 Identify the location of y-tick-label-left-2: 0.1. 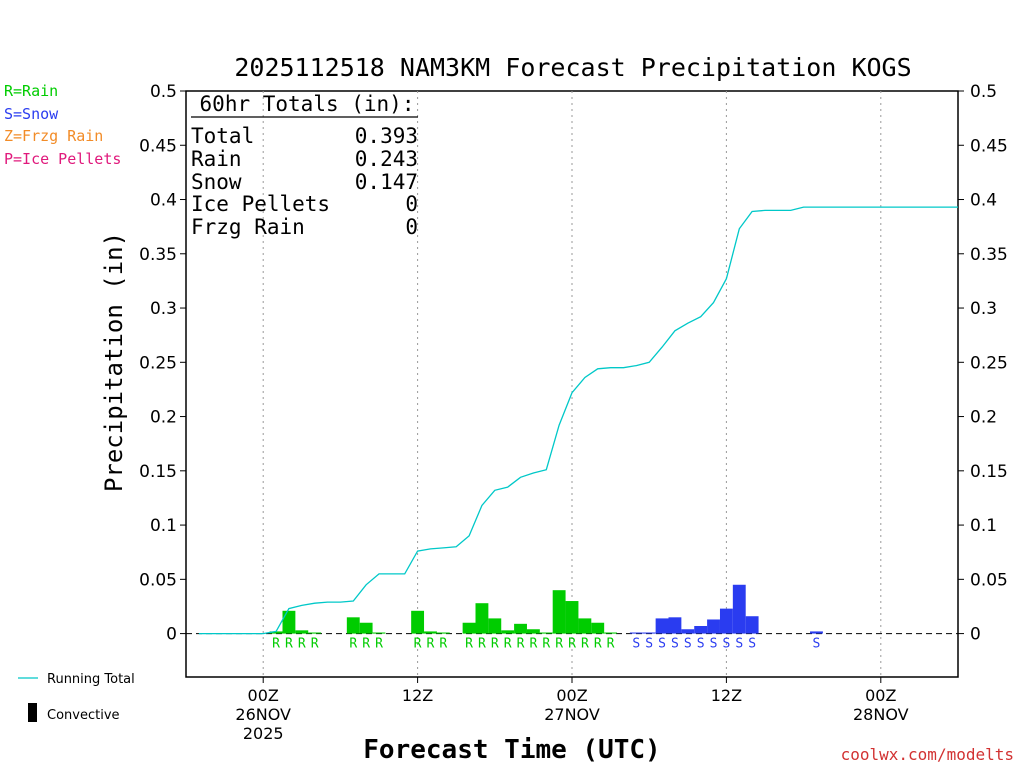
(163, 526).